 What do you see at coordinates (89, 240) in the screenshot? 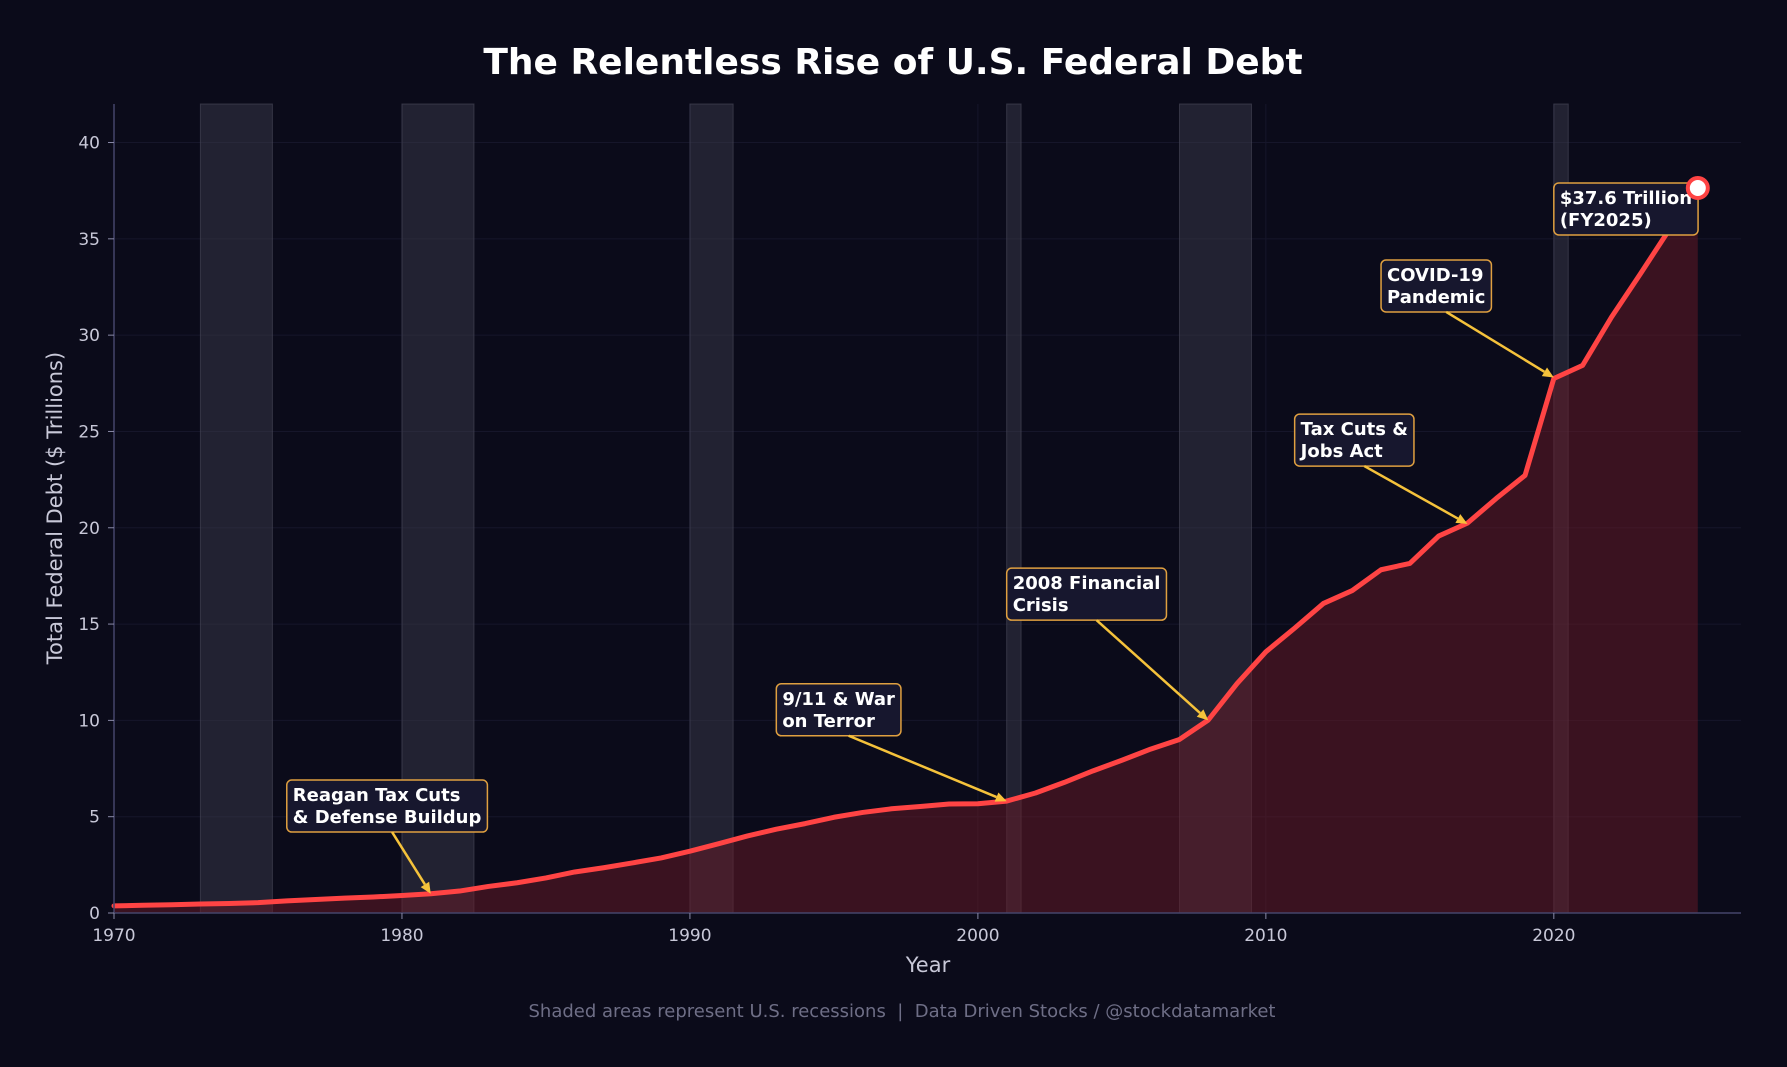
I see `y-tick-label: 35` at bounding box center [89, 240].